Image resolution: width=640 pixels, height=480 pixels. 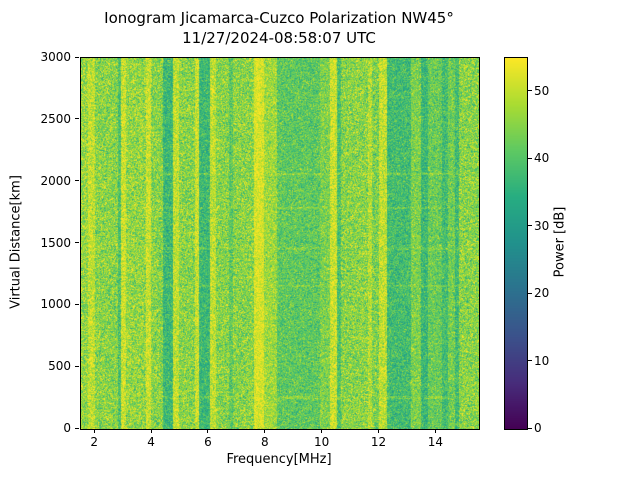 I want to click on colorbar-tick-label: 10, so click(x=542, y=360).